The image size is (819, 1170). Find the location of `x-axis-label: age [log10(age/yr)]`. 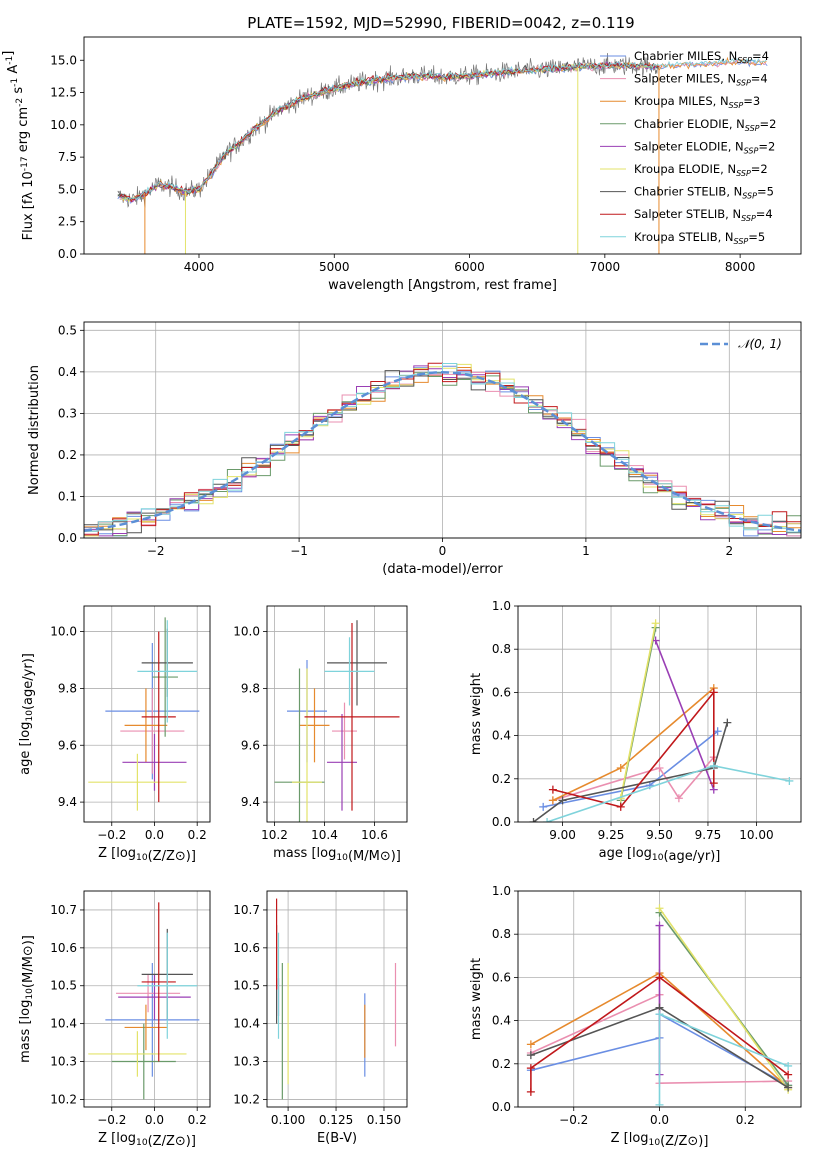

x-axis-label: age [log10(age/yr)] is located at coordinates (660, 855).